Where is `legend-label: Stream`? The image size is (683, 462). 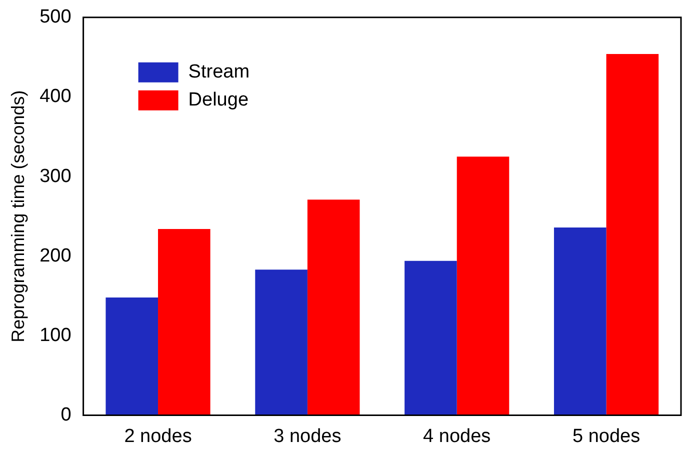
legend-label: Stream is located at coordinates (219, 72).